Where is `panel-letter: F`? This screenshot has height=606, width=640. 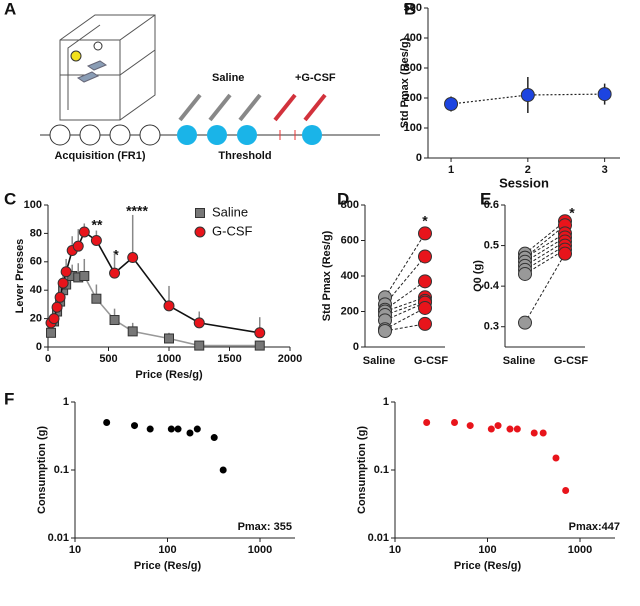 panel-letter: F is located at coordinates (9, 398).